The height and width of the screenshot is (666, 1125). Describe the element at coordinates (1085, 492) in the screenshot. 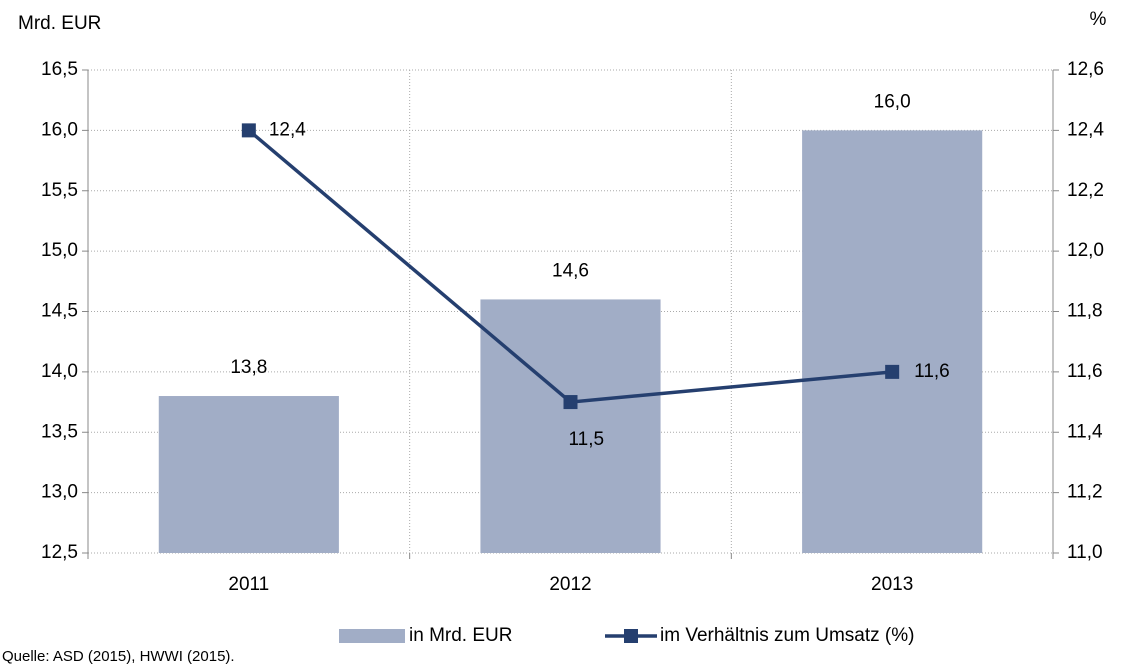

I see `y2-tick-label: 11,2` at that location.